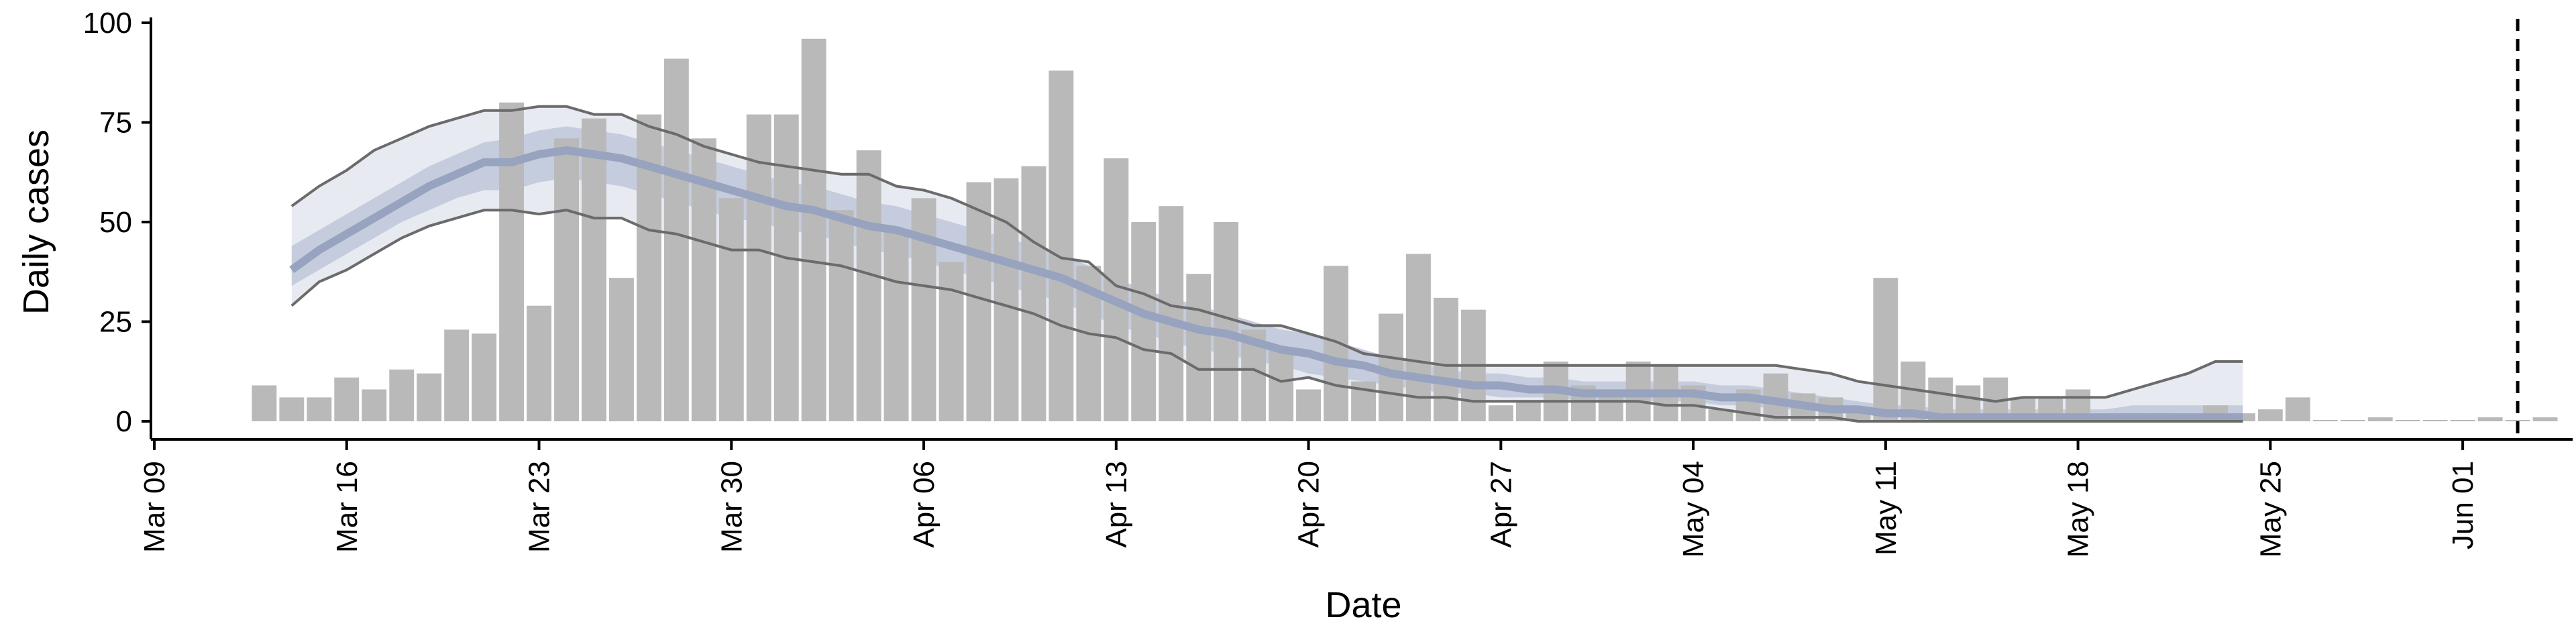 This screenshot has width=2576, height=644. What do you see at coordinates (115, 123) in the screenshot?
I see `y-tick-label-3: 75` at bounding box center [115, 123].